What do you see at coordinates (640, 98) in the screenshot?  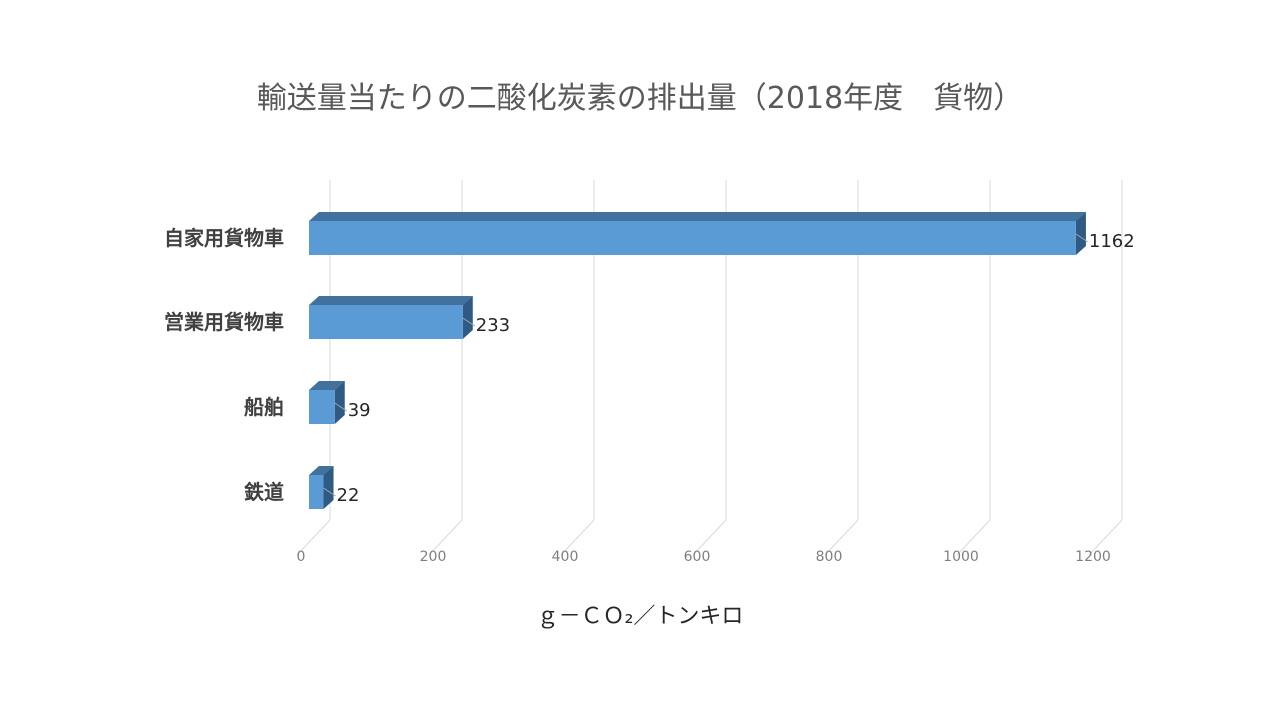 I see `chart-title: 輸送量当たりの二酸化炭素の排出量（2018年度 貨物）` at bounding box center [640, 98].